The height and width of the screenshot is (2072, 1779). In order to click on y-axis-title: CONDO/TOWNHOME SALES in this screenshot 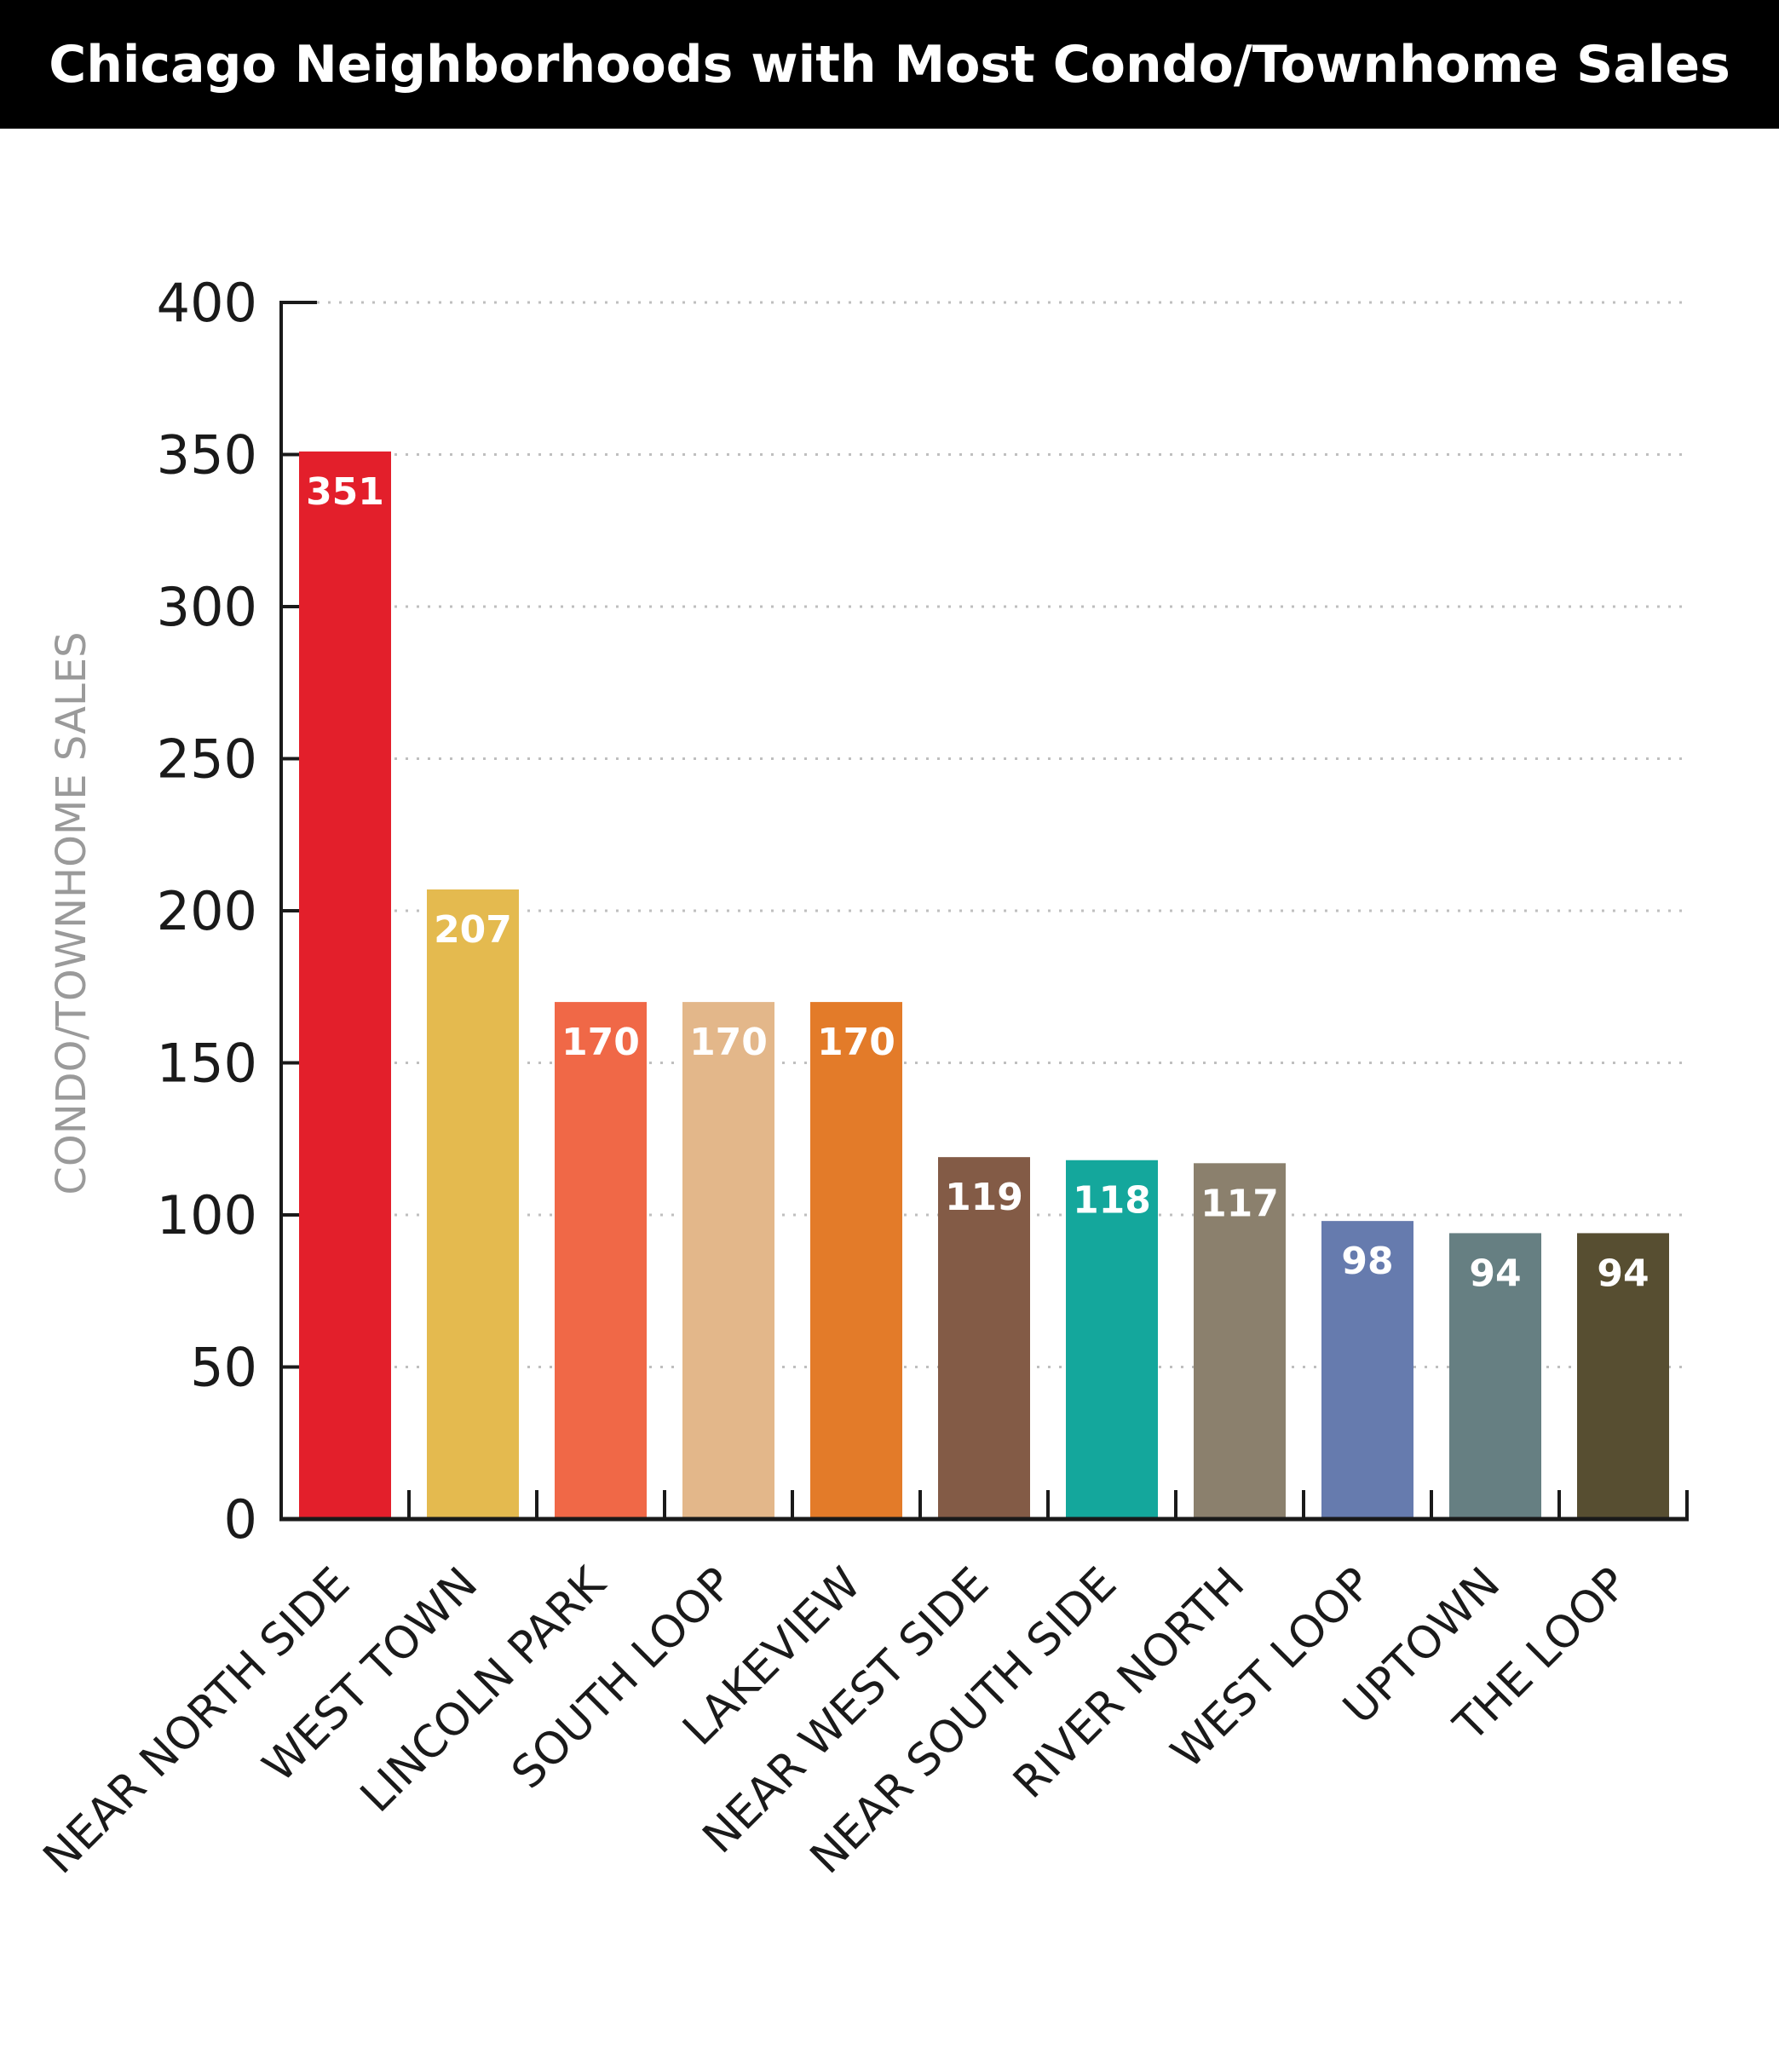, I will do `click(71, 913)`.